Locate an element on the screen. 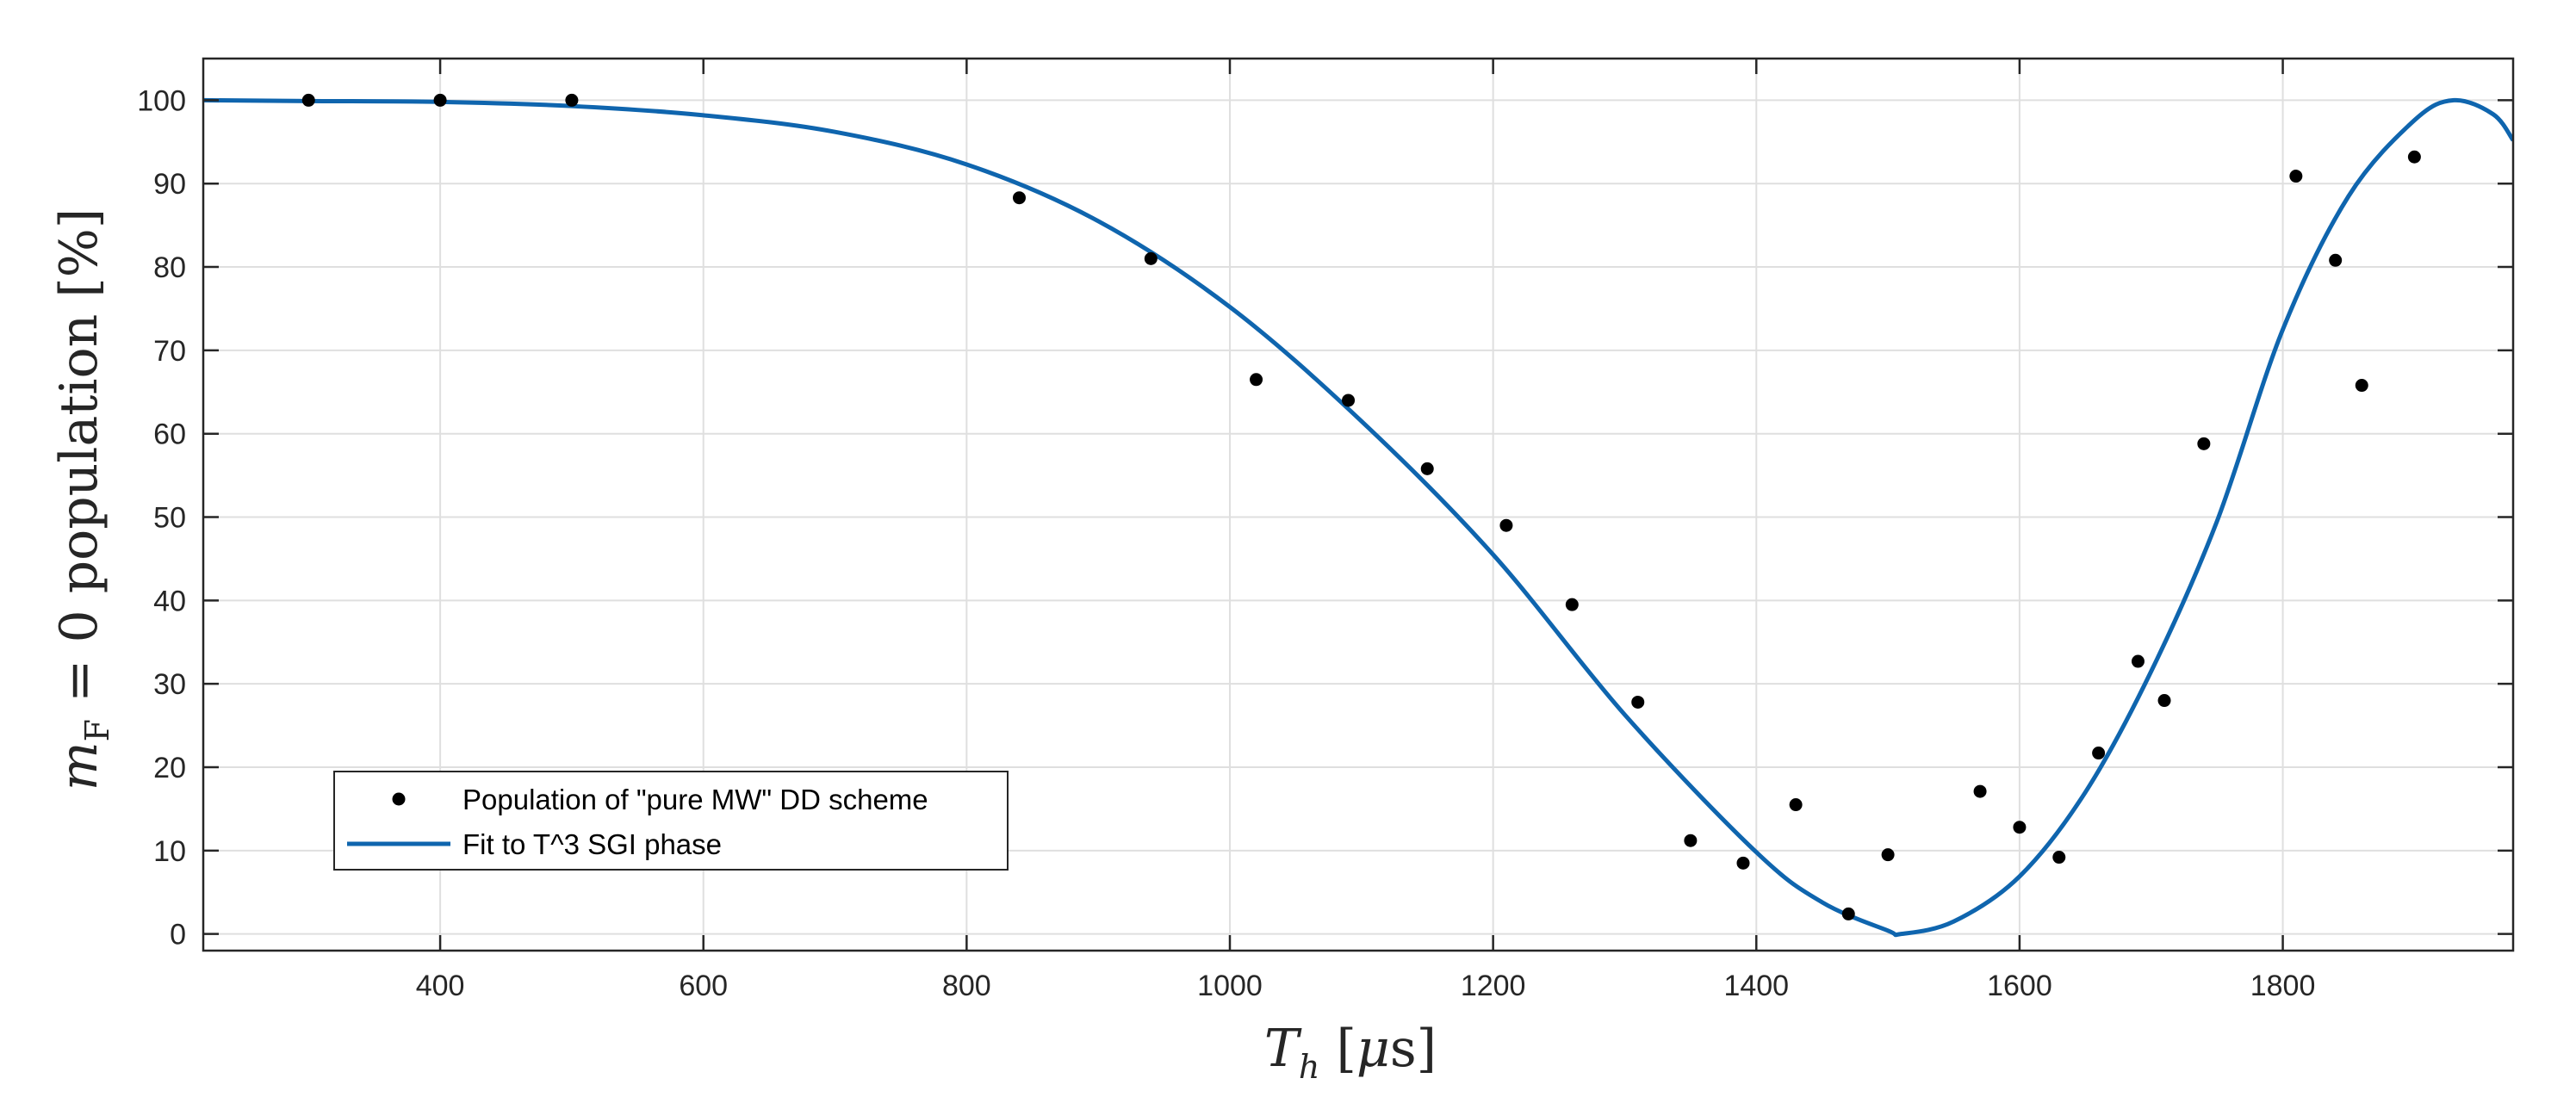 The width and height of the screenshot is (2576, 1097). y-tick-label: 80 is located at coordinates (169, 267).